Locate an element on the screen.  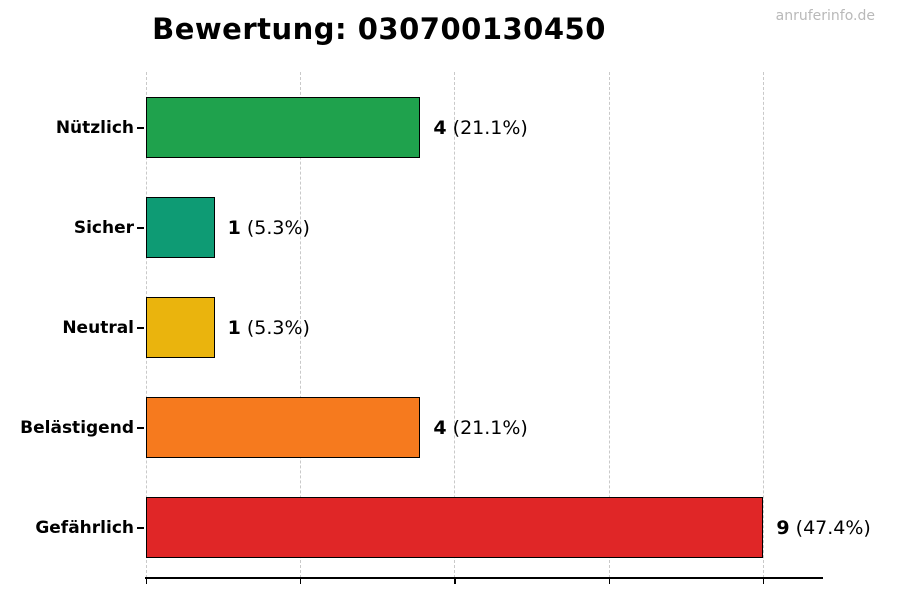
category-label: Gefährlich is located at coordinates (84, 528).